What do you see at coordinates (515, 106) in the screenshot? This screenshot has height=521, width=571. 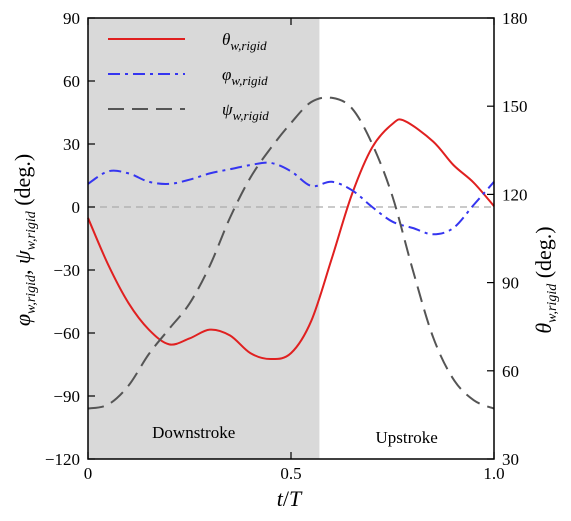 I see `y-right-tick-label: 150` at bounding box center [515, 106].